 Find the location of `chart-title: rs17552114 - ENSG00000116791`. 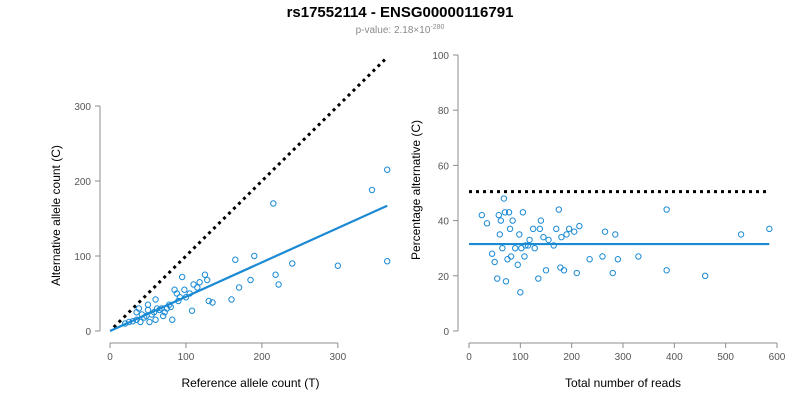

chart-title: rs17552114 - ENSG00000116791 is located at coordinates (400, 12).